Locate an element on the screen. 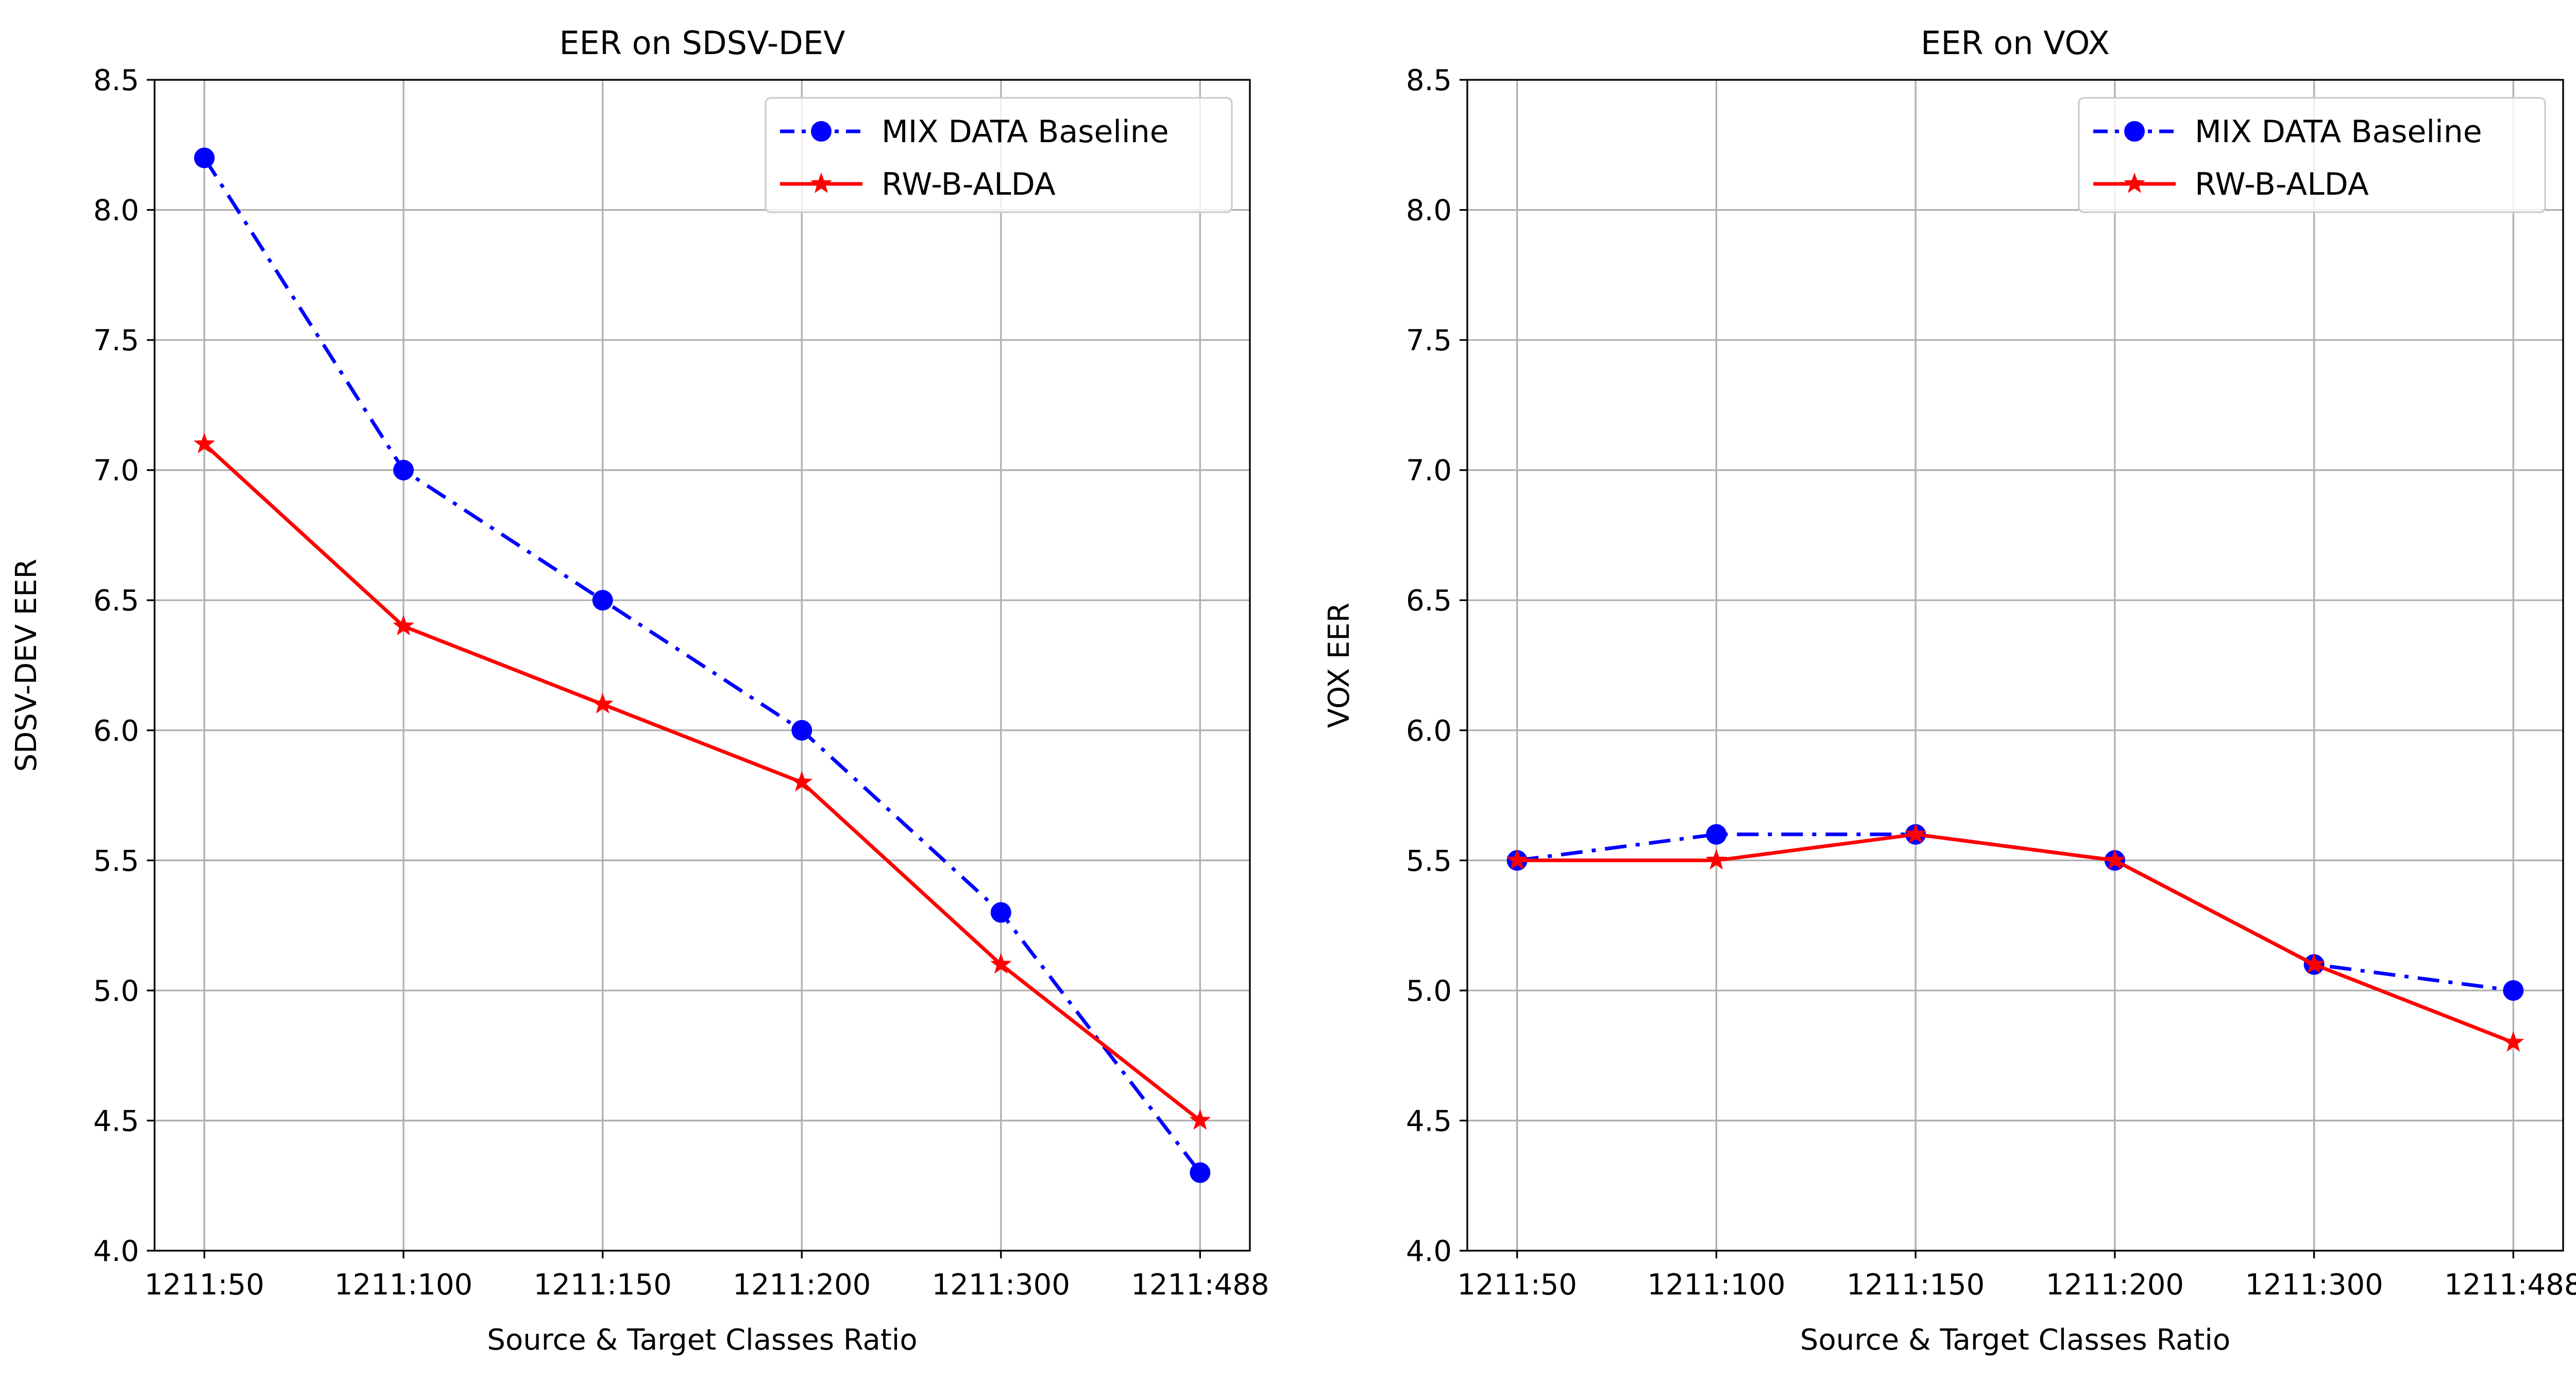  chart-title: EER on SDSV-DEV is located at coordinates (702, 43).